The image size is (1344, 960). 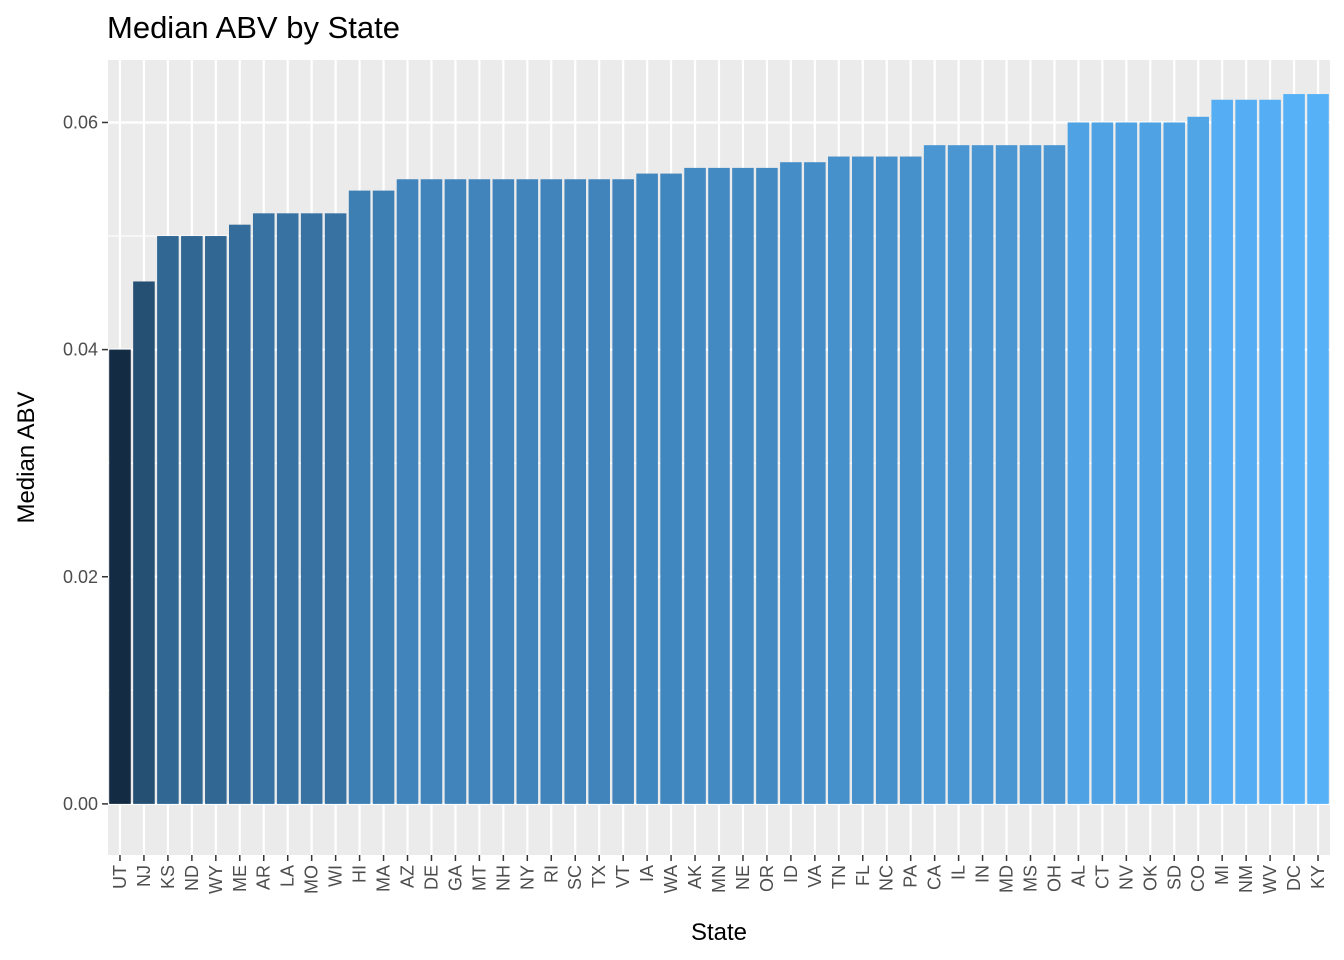 I want to click on bar-ny, so click(x=527, y=491).